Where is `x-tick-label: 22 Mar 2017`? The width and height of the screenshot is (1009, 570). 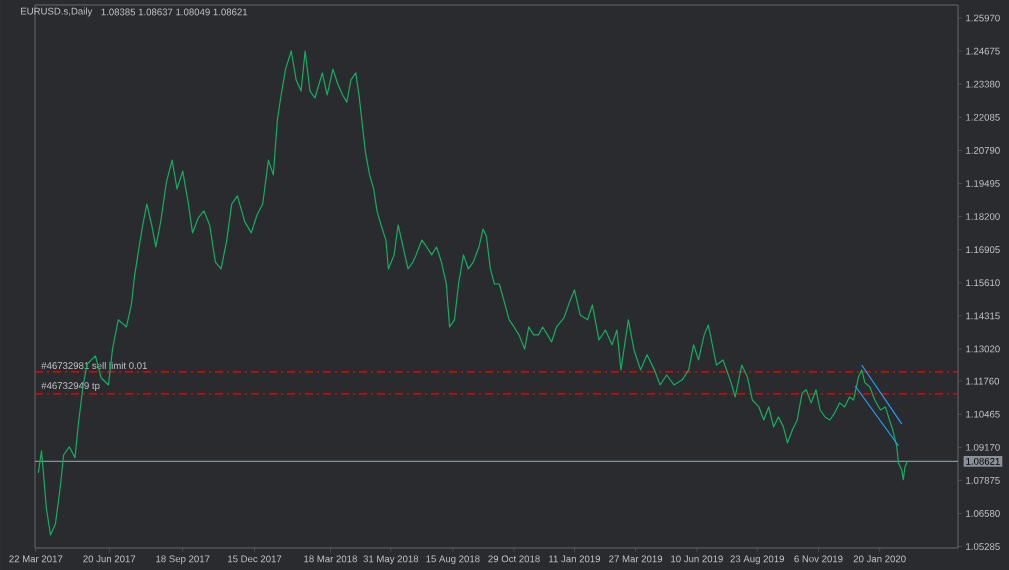 x-tick-label: 22 Mar 2017 is located at coordinates (36, 559).